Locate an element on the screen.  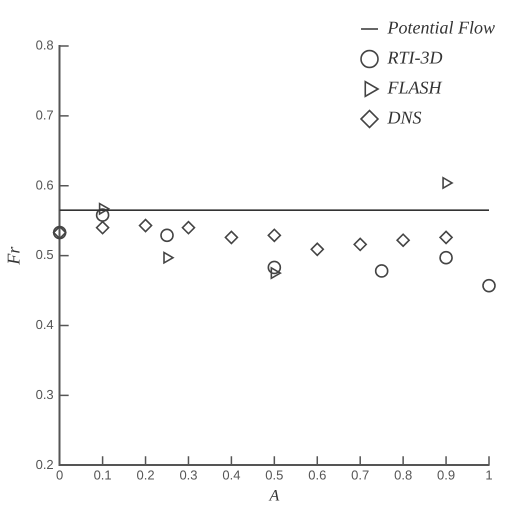
x-tick-label: 0.8 is located at coordinates (403, 475).